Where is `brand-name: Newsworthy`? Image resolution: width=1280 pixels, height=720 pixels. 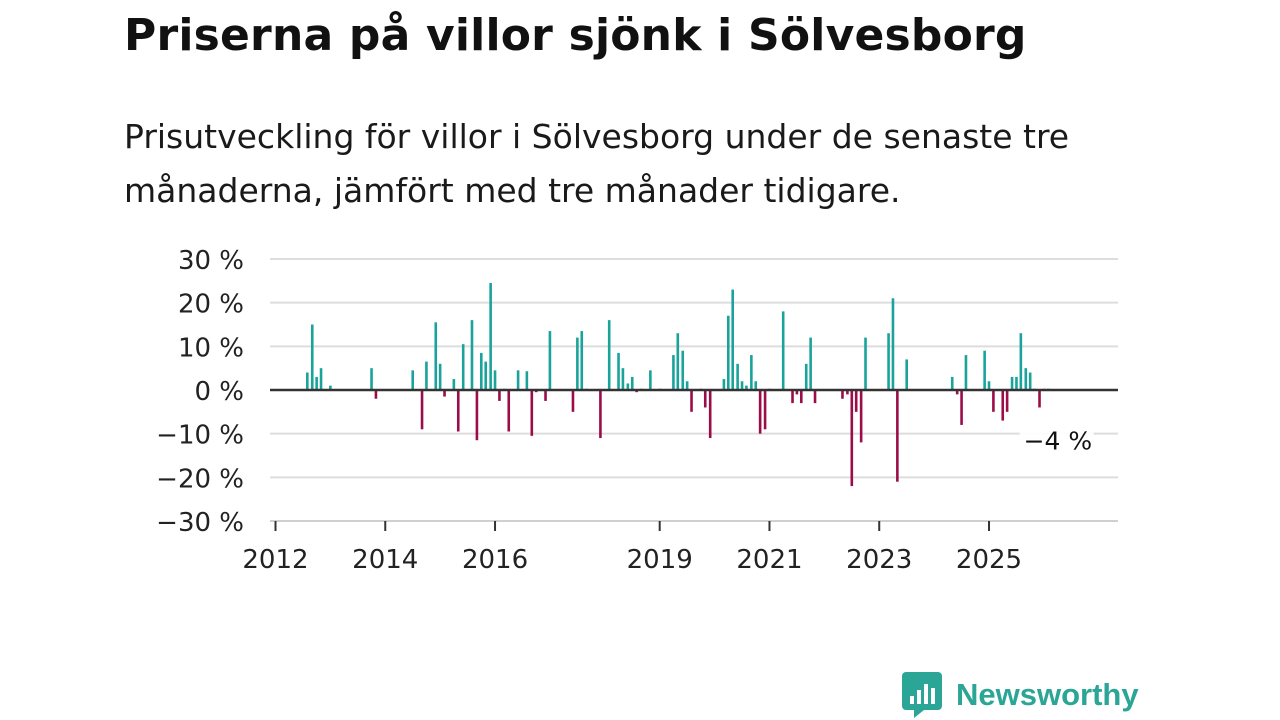
brand-name: Newsworthy is located at coordinates (1047, 694).